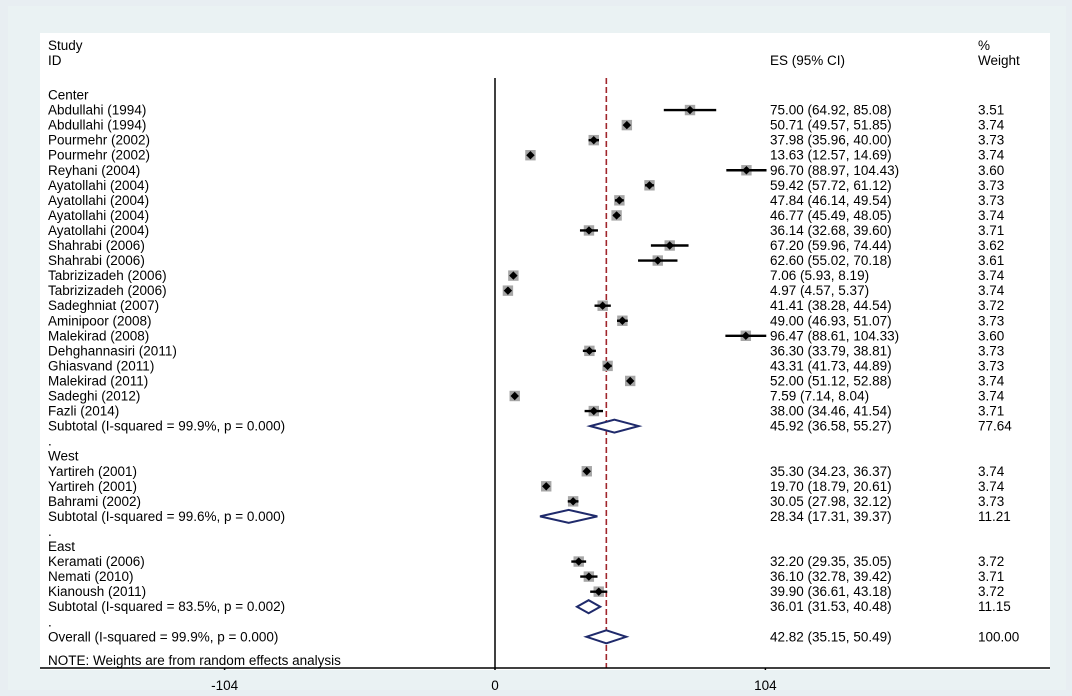 The width and height of the screenshot is (1072, 696). Describe the element at coordinates (831, 365) in the screenshot. I see `row-es-ci: 43.31 (41.73, 44.89)` at that location.